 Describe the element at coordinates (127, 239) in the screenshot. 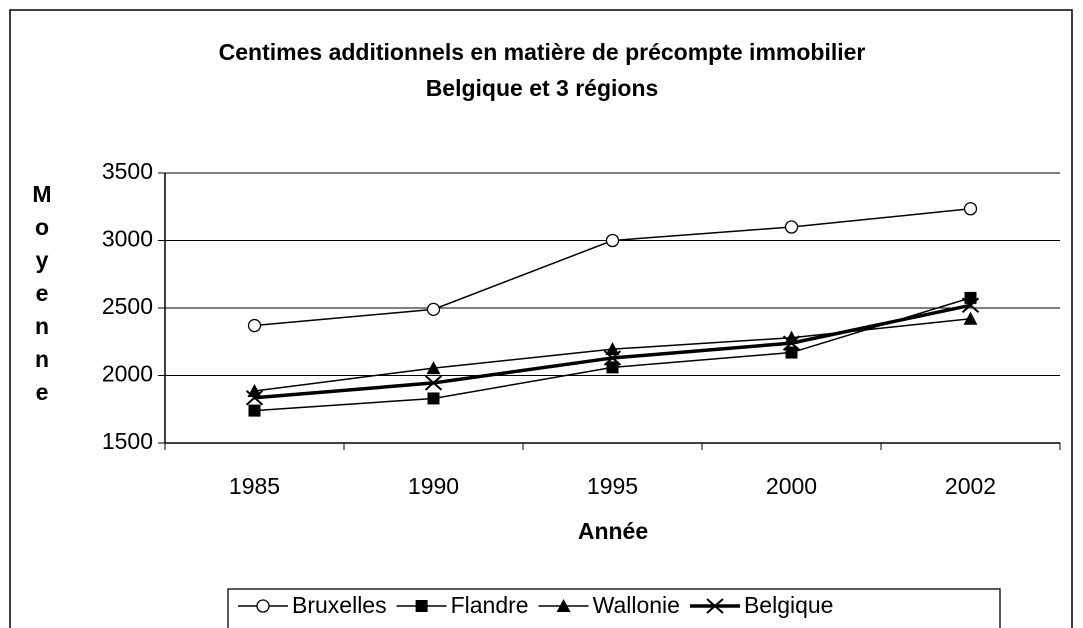

I see `y-tick-label: 3000` at that location.